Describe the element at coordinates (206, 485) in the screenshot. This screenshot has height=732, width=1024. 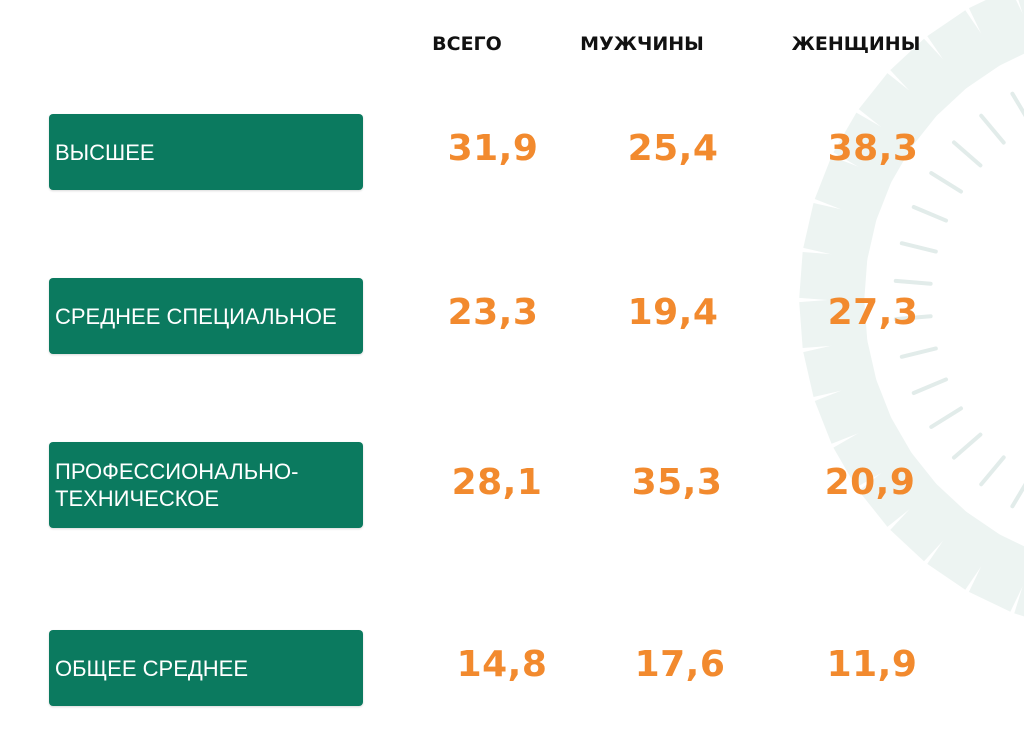
I see `row-label-vocational: ПРОФЕССИОНАЛЬНО-ТЕХНИЧЕСКОЕ` at that location.